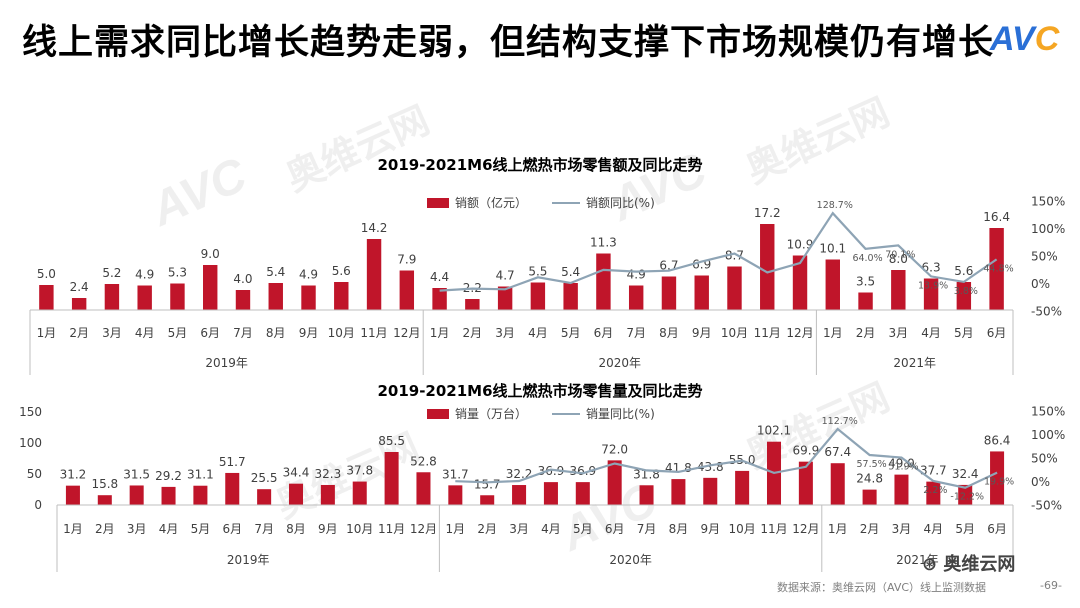 This screenshot has width=1080, height=608. What do you see at coordinates (200, 475) in the screenshot?
I see `bar-value-label: 31.1` at bounding box center [200, 475].